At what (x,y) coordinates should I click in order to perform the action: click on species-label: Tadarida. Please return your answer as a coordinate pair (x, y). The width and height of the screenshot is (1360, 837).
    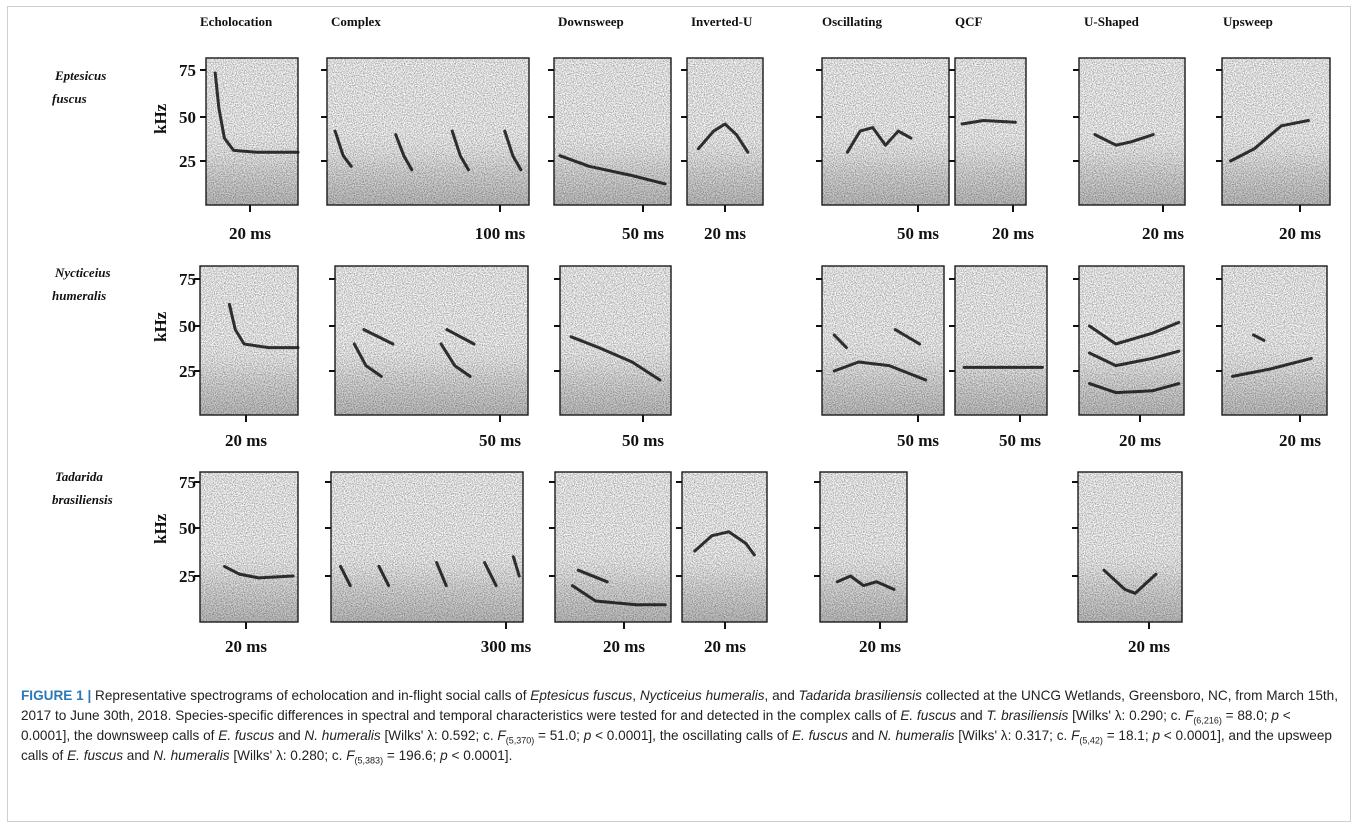
    Looking at the image, I should click on (79, 476).